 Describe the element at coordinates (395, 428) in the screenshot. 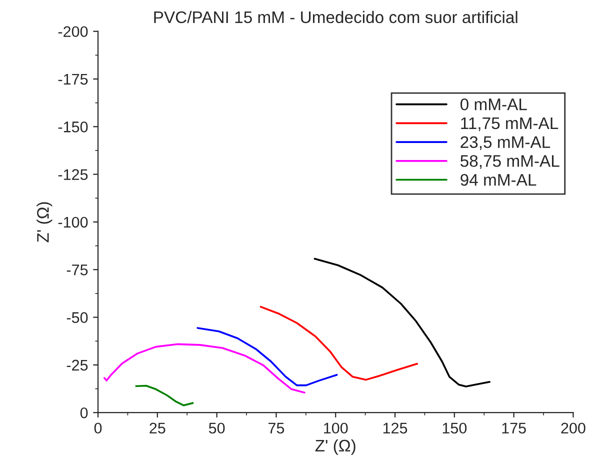

I see `x-tick-label: 125` at that location.